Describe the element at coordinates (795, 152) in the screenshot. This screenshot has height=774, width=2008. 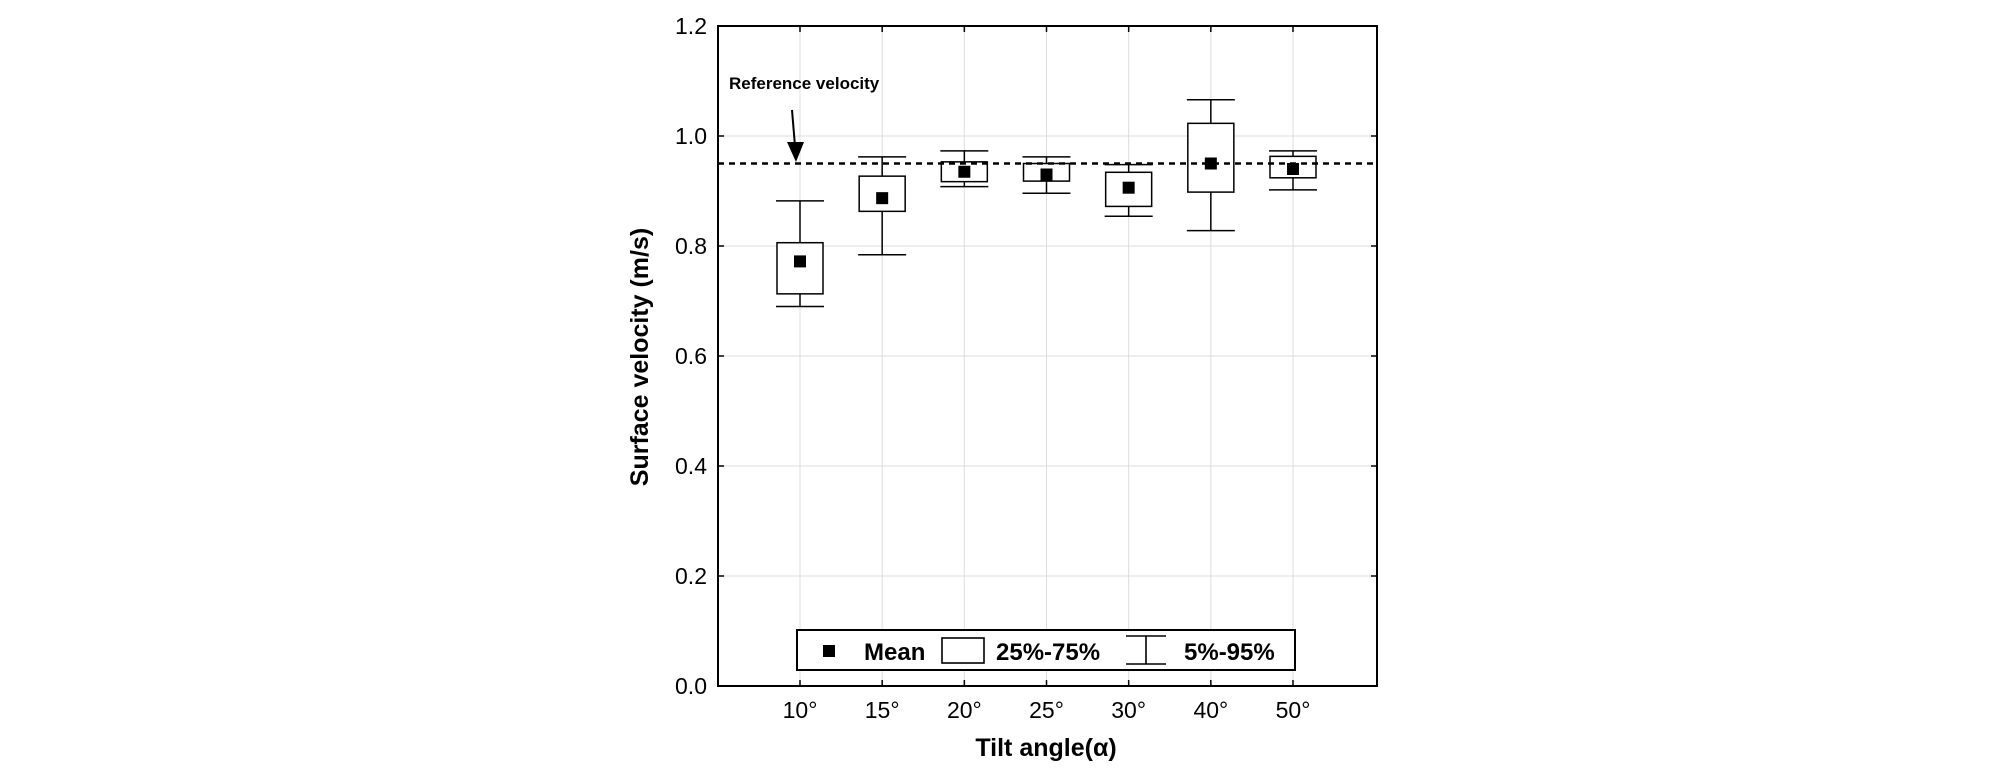
I see `annotation-arrow-head` at that location.